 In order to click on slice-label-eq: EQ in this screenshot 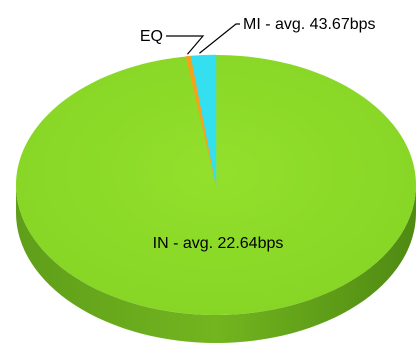, I will do `click(151, 36)`.